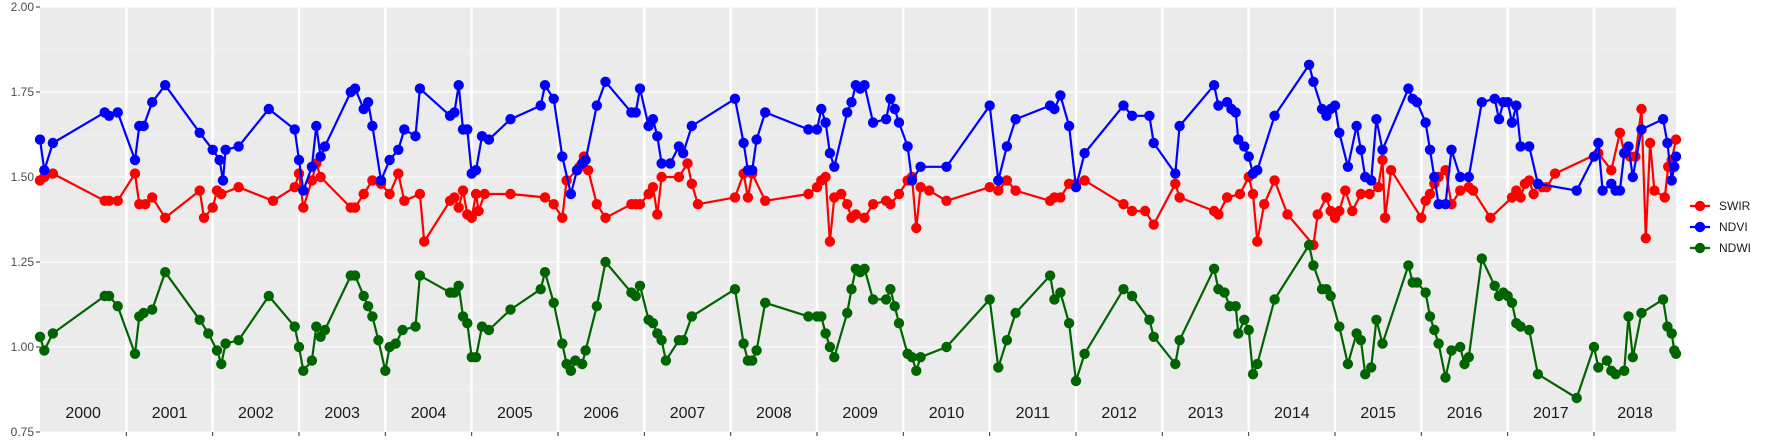 This screenshot has width=1773, height=447. I want to click on year-label: 2013, so click(1206, 413).